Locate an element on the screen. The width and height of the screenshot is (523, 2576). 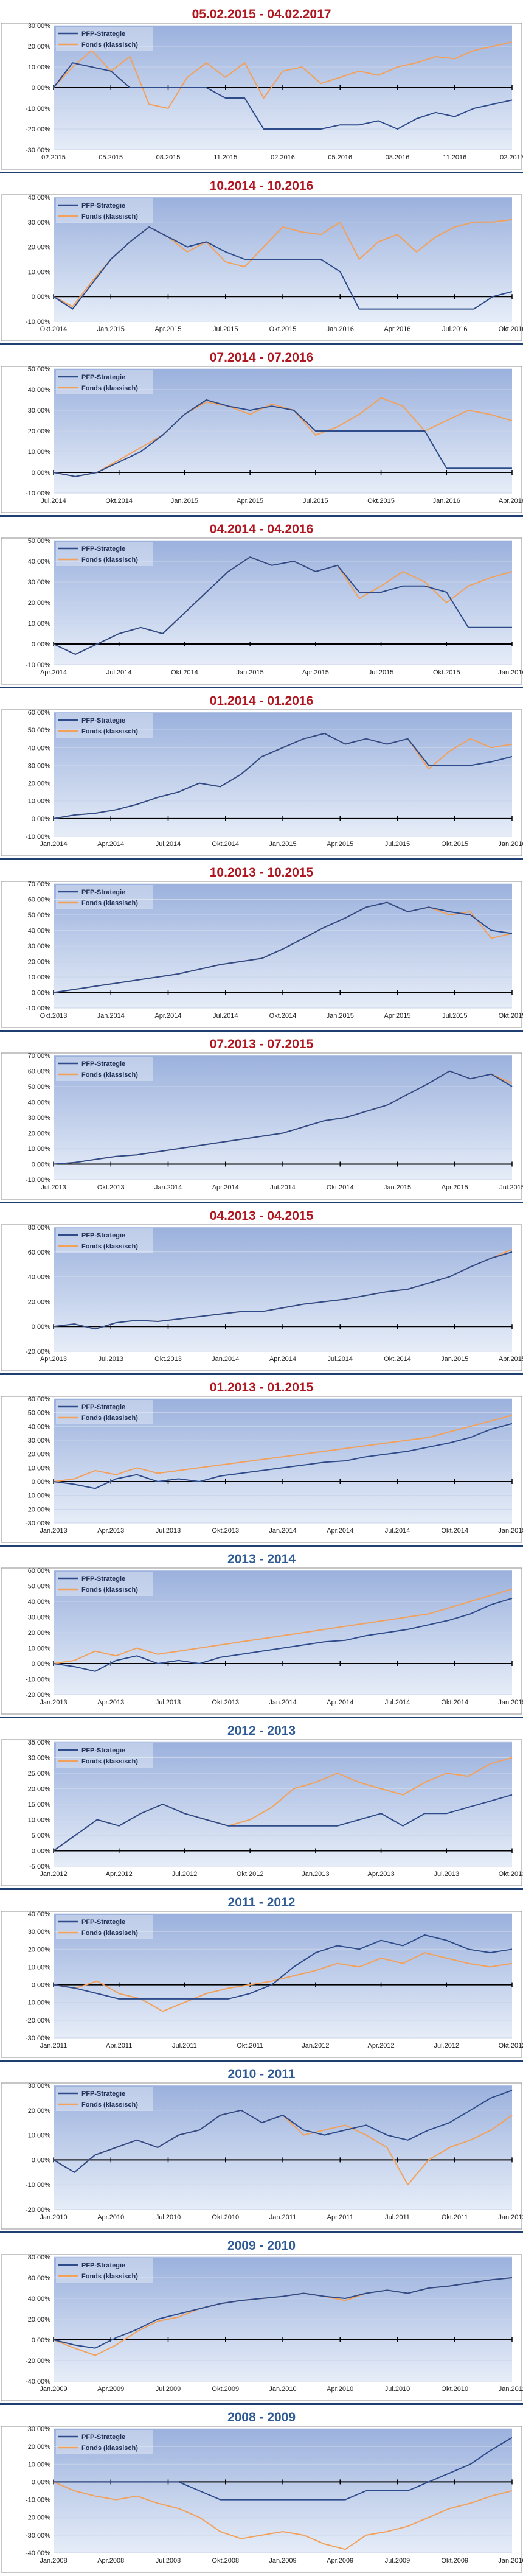
plot-area is located at coordinates (283, 774).